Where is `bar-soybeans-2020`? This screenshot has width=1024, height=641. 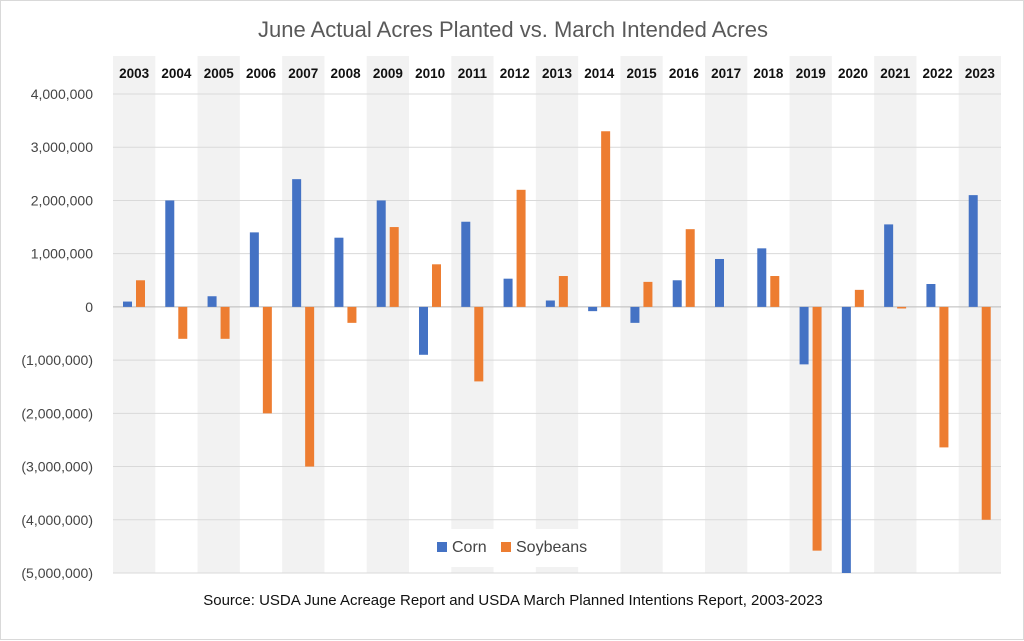
bar-soybeans-2020 is located at coordinates (859, 298).